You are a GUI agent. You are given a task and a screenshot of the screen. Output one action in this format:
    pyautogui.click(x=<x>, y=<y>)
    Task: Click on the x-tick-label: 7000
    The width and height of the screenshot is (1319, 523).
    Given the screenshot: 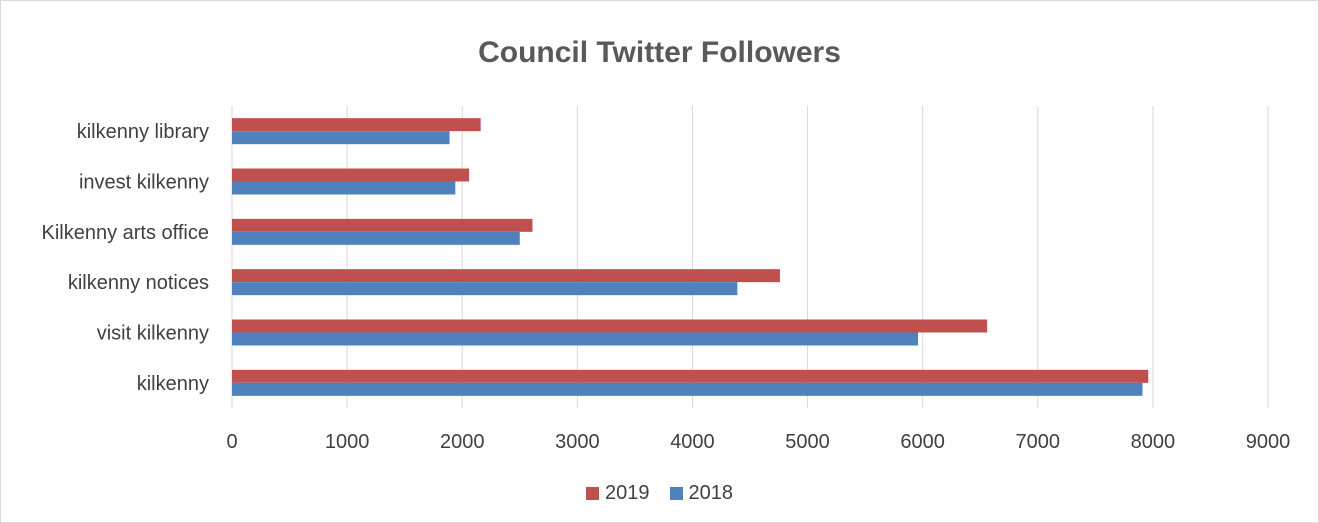 What is the action you would take?
    pyautogui.click(x=1038, y=442)
    